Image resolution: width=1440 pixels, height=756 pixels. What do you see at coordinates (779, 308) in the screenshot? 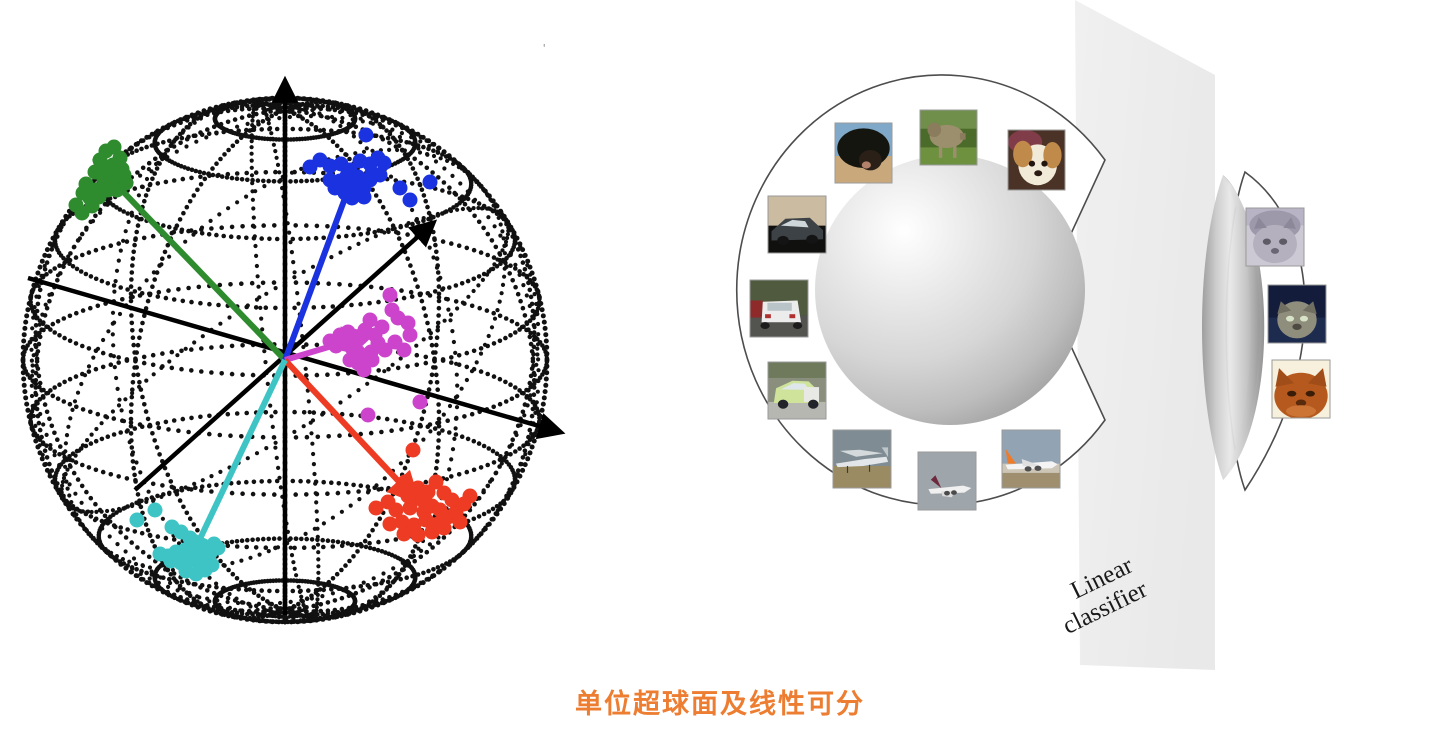
I see `thumb-car-white-sedan` at bounding box center [779, 308].